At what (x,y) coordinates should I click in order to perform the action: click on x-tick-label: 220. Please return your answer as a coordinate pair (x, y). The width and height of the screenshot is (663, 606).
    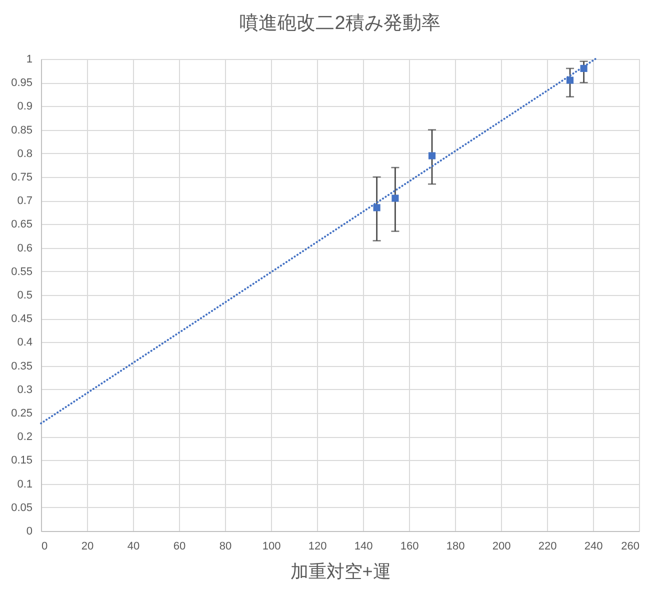
    Looking at the image, I should click on (547, 546).